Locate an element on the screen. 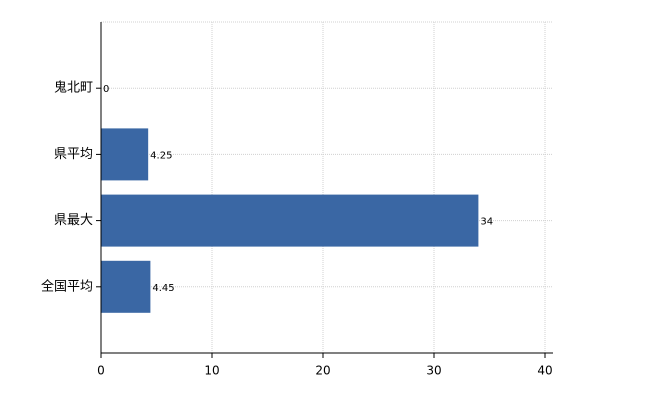  y-tick-label: 全国平均 is located at coordinates (67, 286).